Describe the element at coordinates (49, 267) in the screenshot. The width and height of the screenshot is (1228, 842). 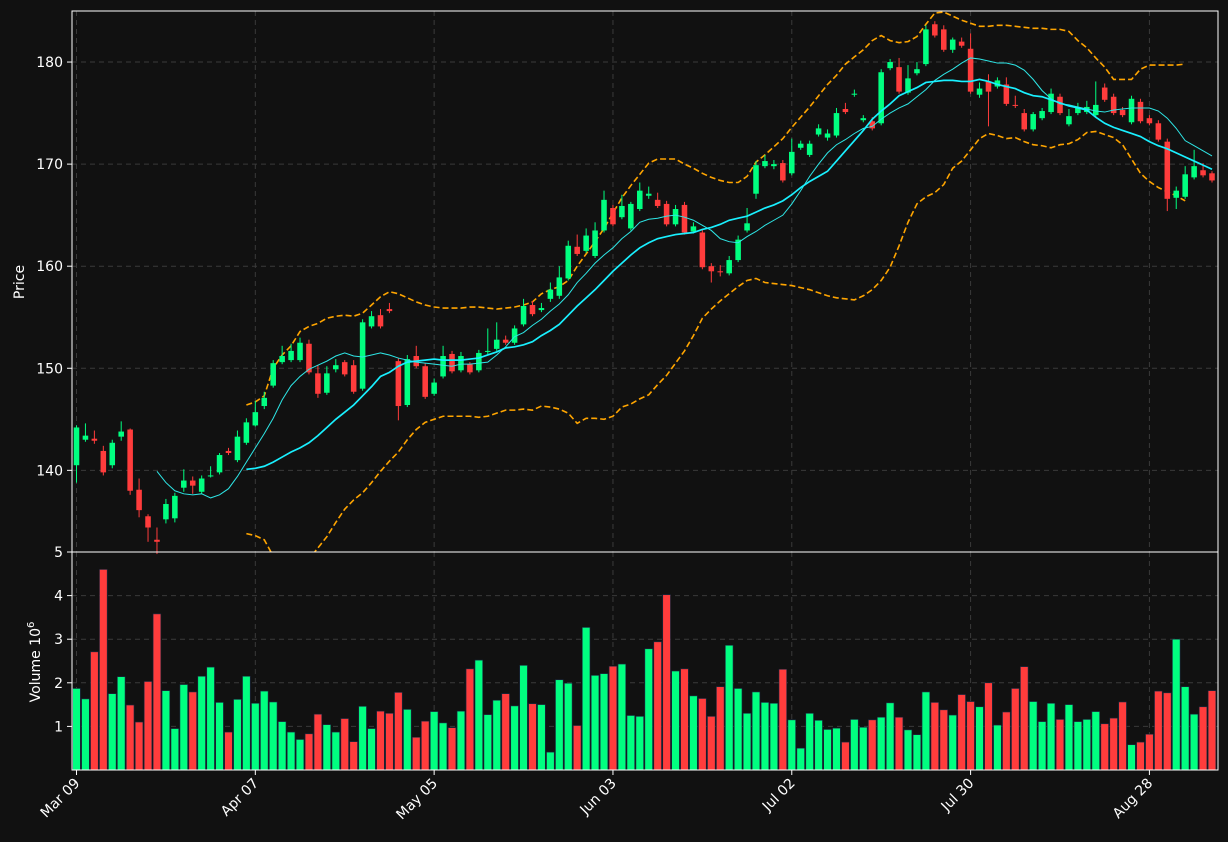
I see `price-tick-label: 160` at that location.